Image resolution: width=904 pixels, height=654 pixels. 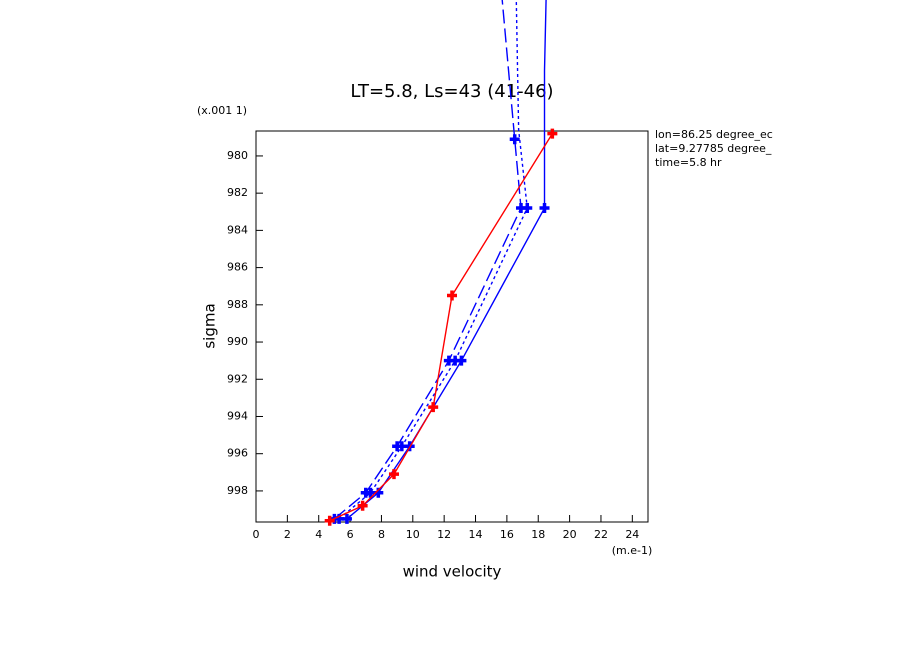 What do you see at coordinates (444, 534) in the screenshot?
I see `x-tick-label: 12` at bounding box center [444, 534].